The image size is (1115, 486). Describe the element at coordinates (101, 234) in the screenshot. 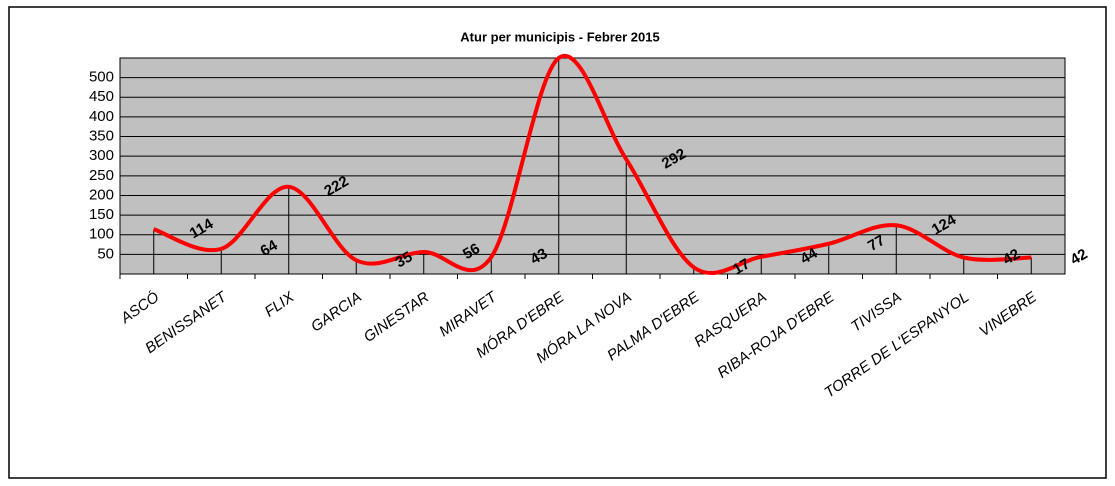

I see `y-tick-label: 100` at that location.